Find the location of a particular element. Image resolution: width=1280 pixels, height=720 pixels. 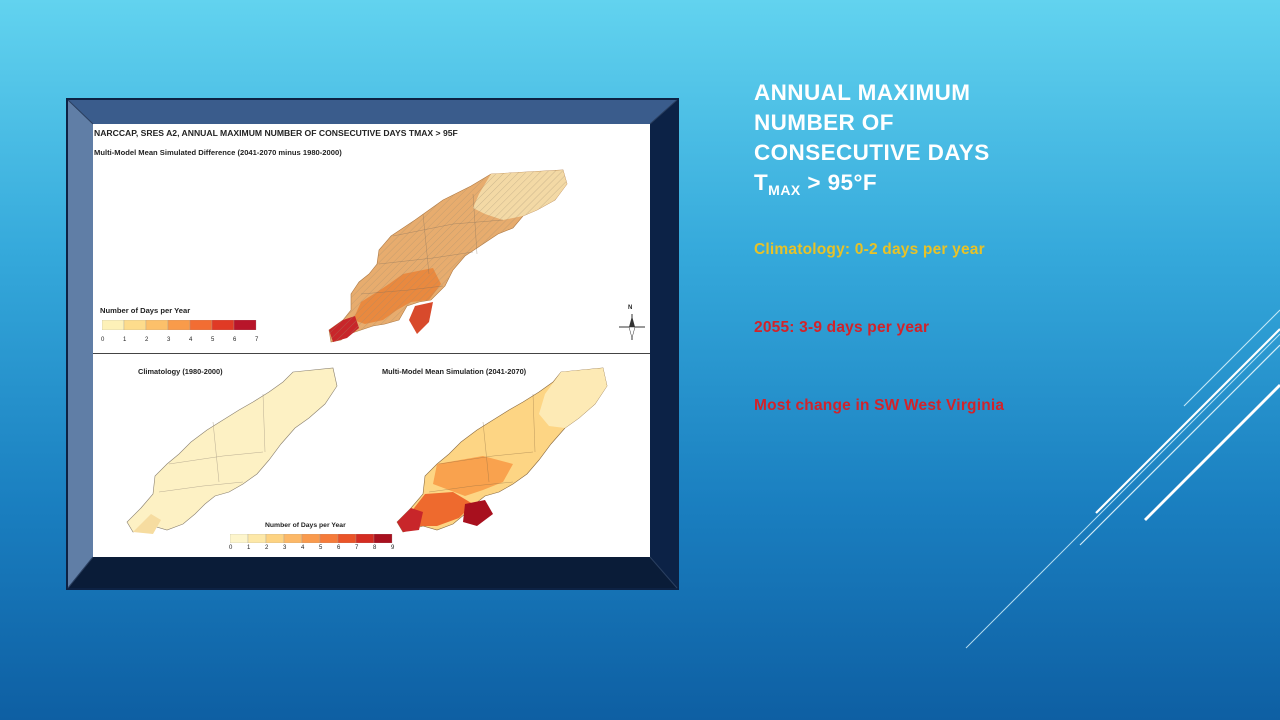

figure-divider is located at coordinates (371, 353).